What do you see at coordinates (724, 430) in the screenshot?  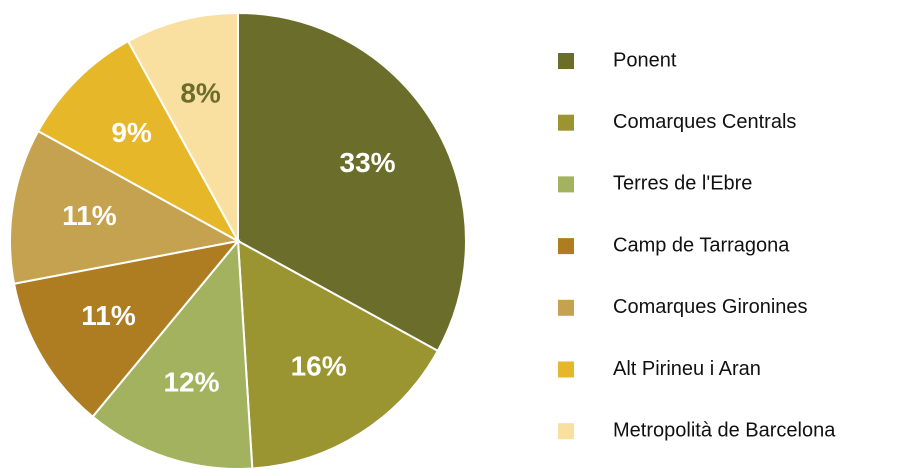 I see `legend-label: Metropolità de Barcelona` at bounding box center [724, 430].